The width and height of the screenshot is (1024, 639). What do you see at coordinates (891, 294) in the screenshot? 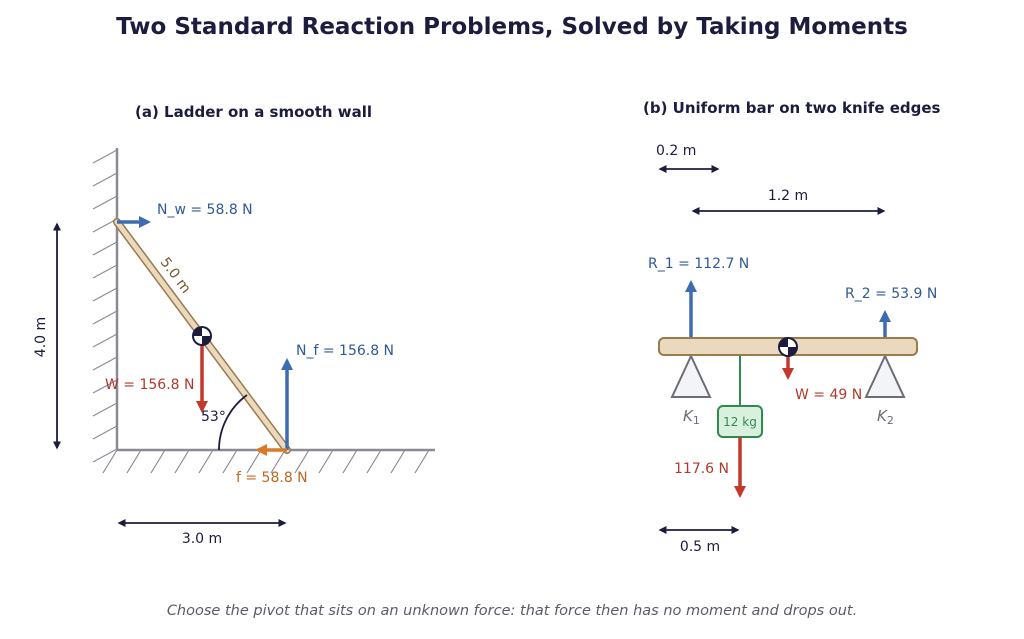
I see `r2-label: R_2 = 53.9 N` at bounding box center [891, 294].